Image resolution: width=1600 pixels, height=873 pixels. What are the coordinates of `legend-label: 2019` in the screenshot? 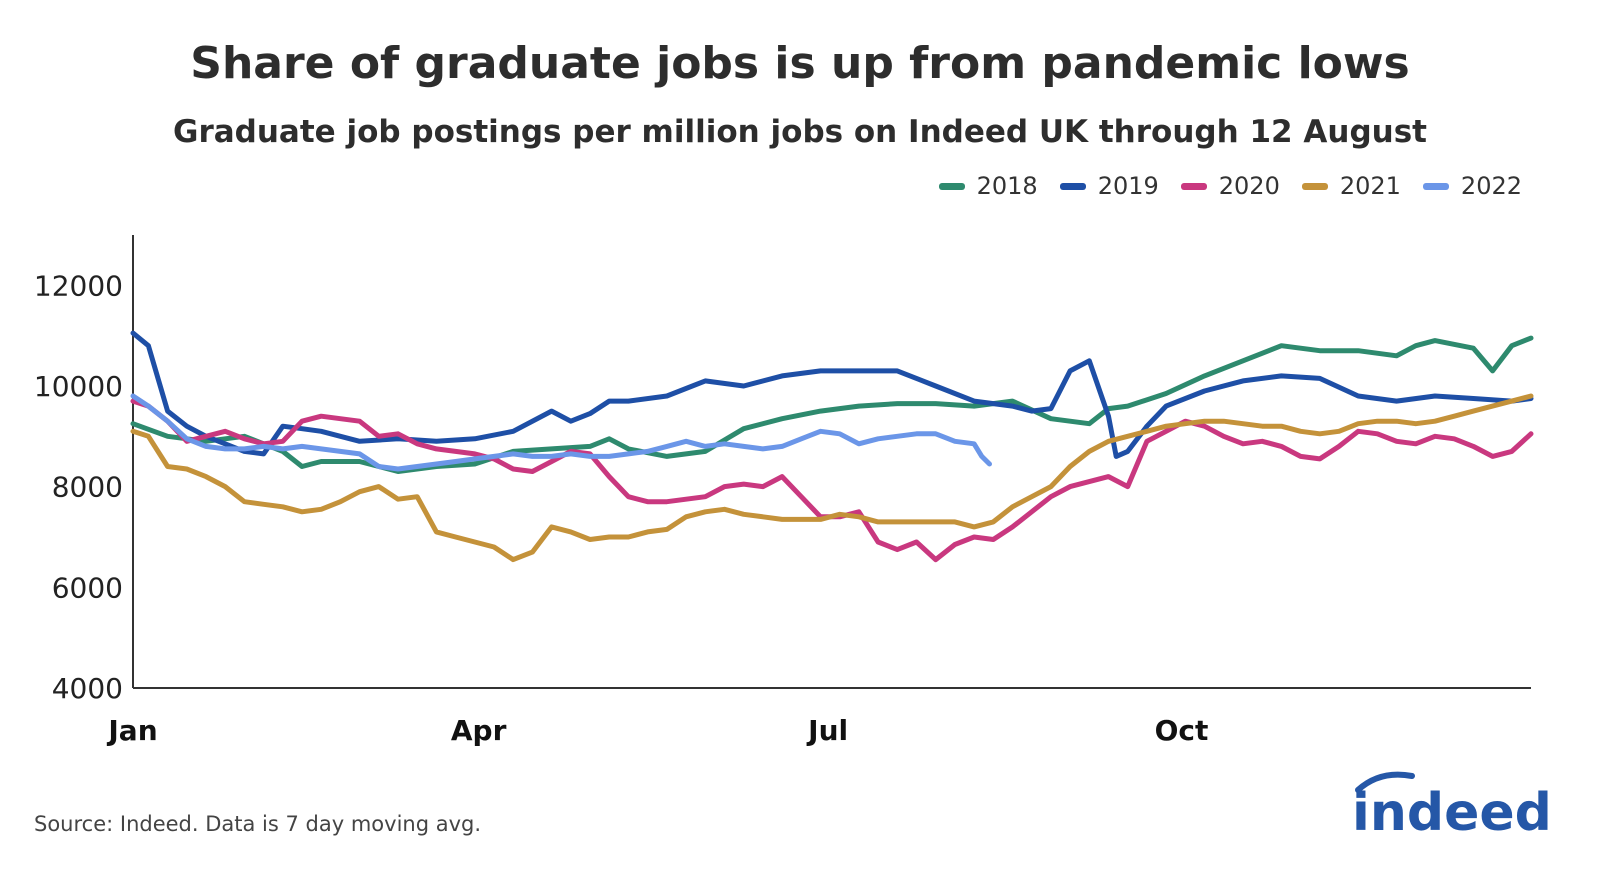 It's located at (1128, 186).